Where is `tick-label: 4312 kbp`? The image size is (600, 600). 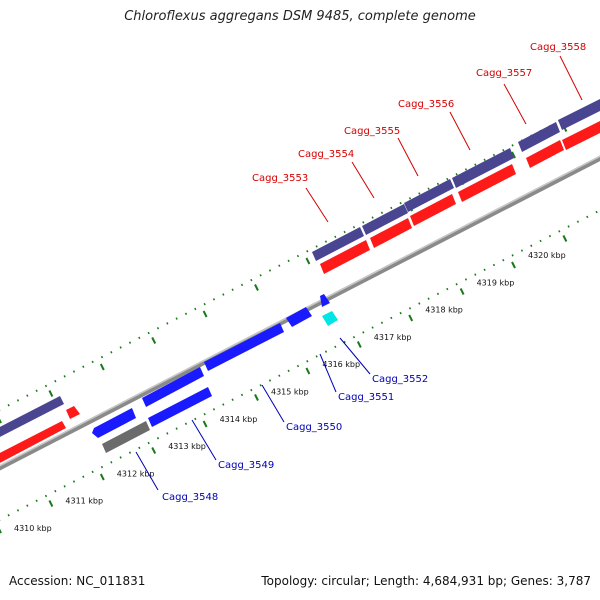
tick-label: 4312 kbp is located at coordinates (136, 473).